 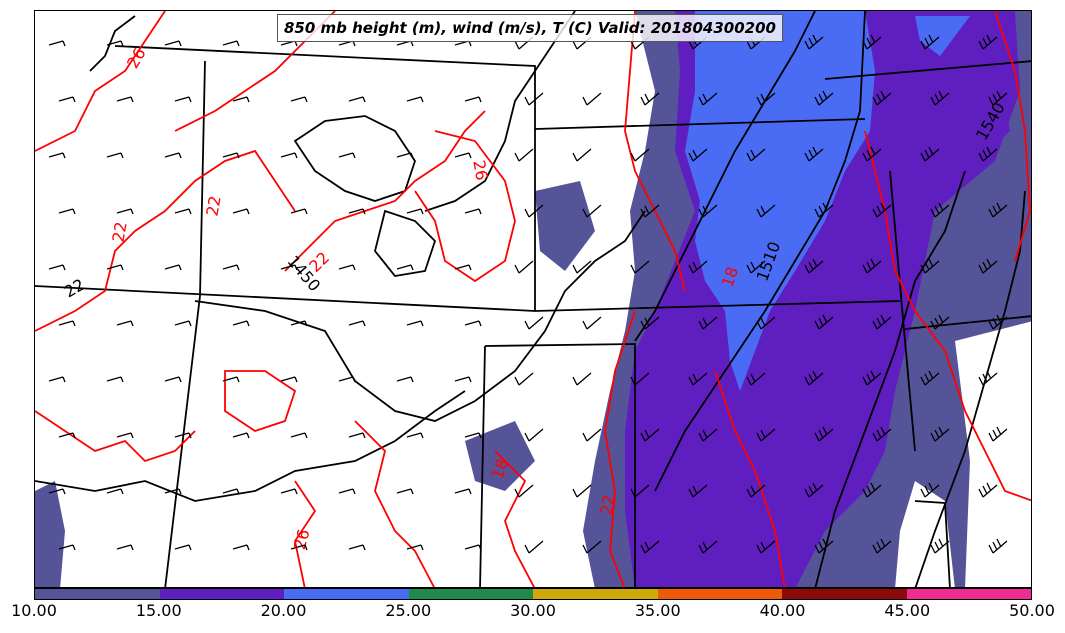 What do you see at coordinates (607, 504) in the screenshot?
I see `temp-label-6: 22` at bounding box center [607, 504].